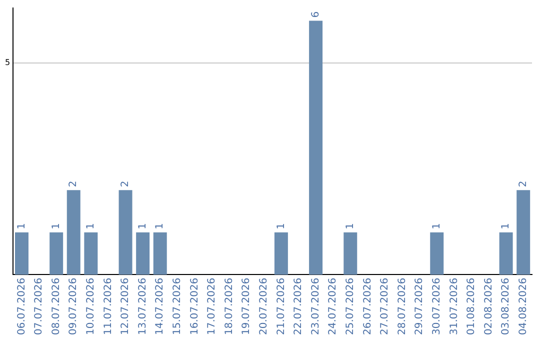 This screenshot has width=540, height=340. What do you see at coordinates (7, 63) in the screenshot?
I see `y-tick-label: 5` at bounding box center [7, 63].